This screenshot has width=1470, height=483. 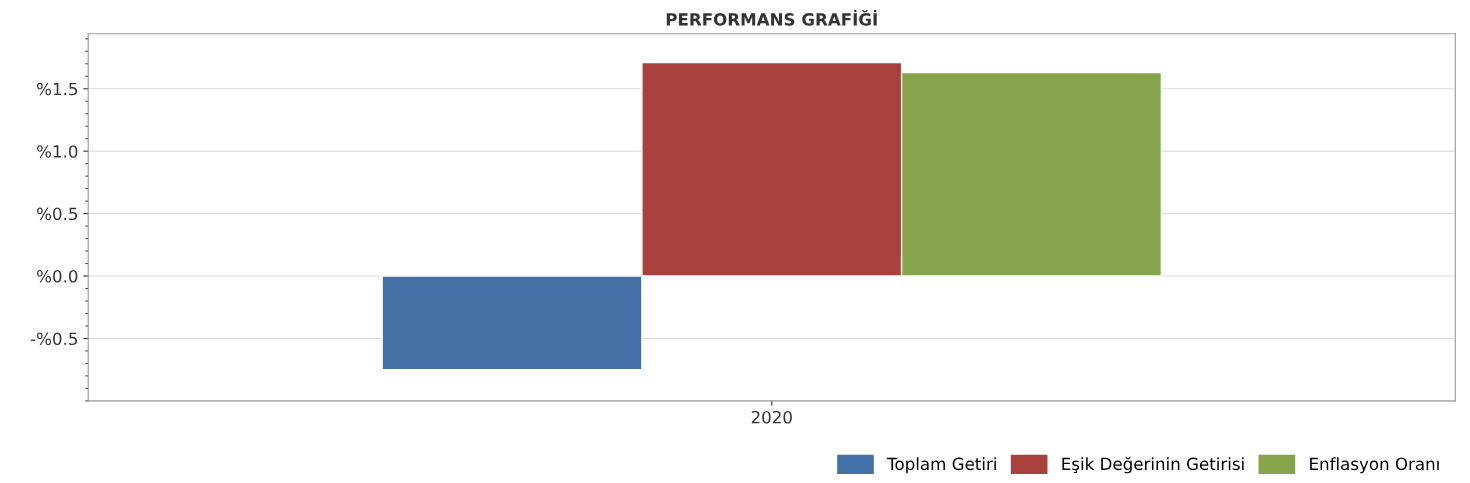 What do you see at coordinates (1153, 465) in the screenshot?
I see `legend-label: Eşik Değerinin Getirisi` at bounding box center [1153, 465].